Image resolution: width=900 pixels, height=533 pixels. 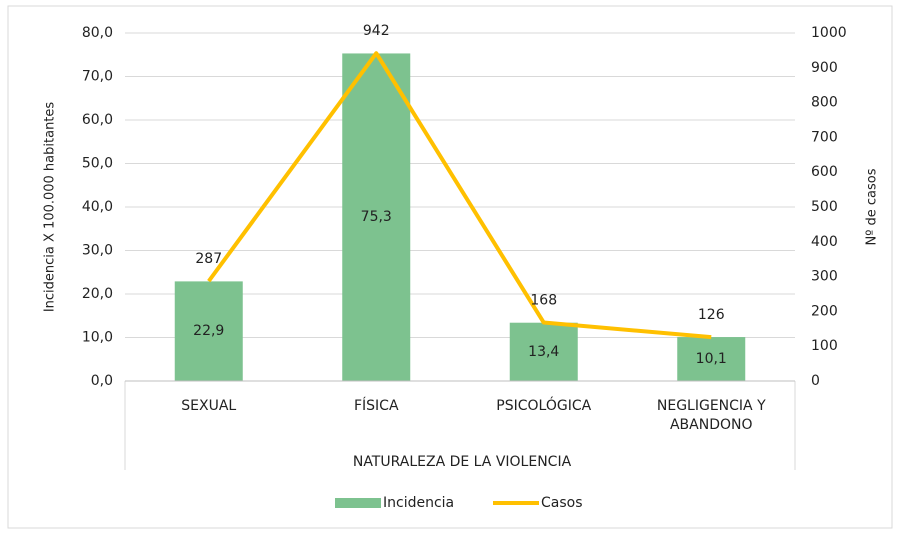 What do you see at coordinates (824, 172) in the screenshot?
I see `y2-tick-label: 600` at bounding box center [824, 172].